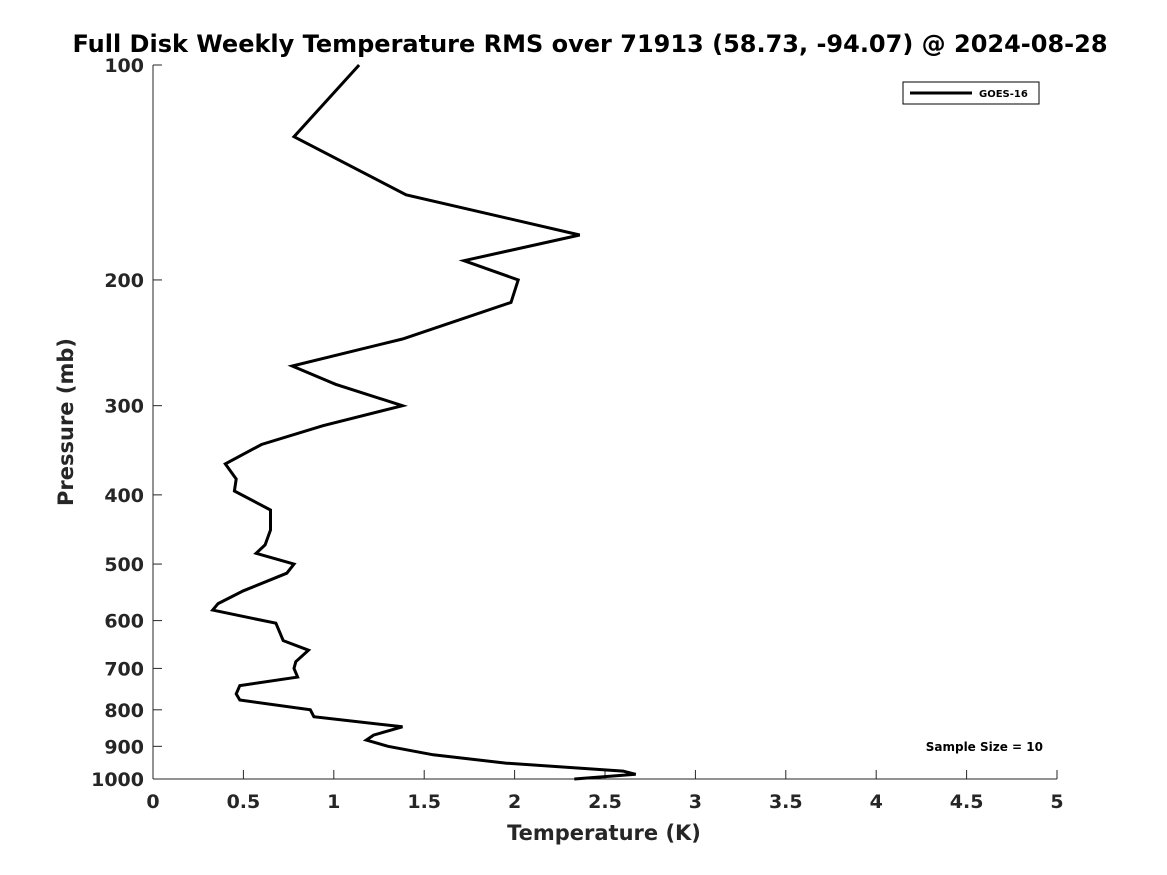 This screenshot has height=875, width=1167. I want to click on x-tick-label: 4.5, so click(967, 802).